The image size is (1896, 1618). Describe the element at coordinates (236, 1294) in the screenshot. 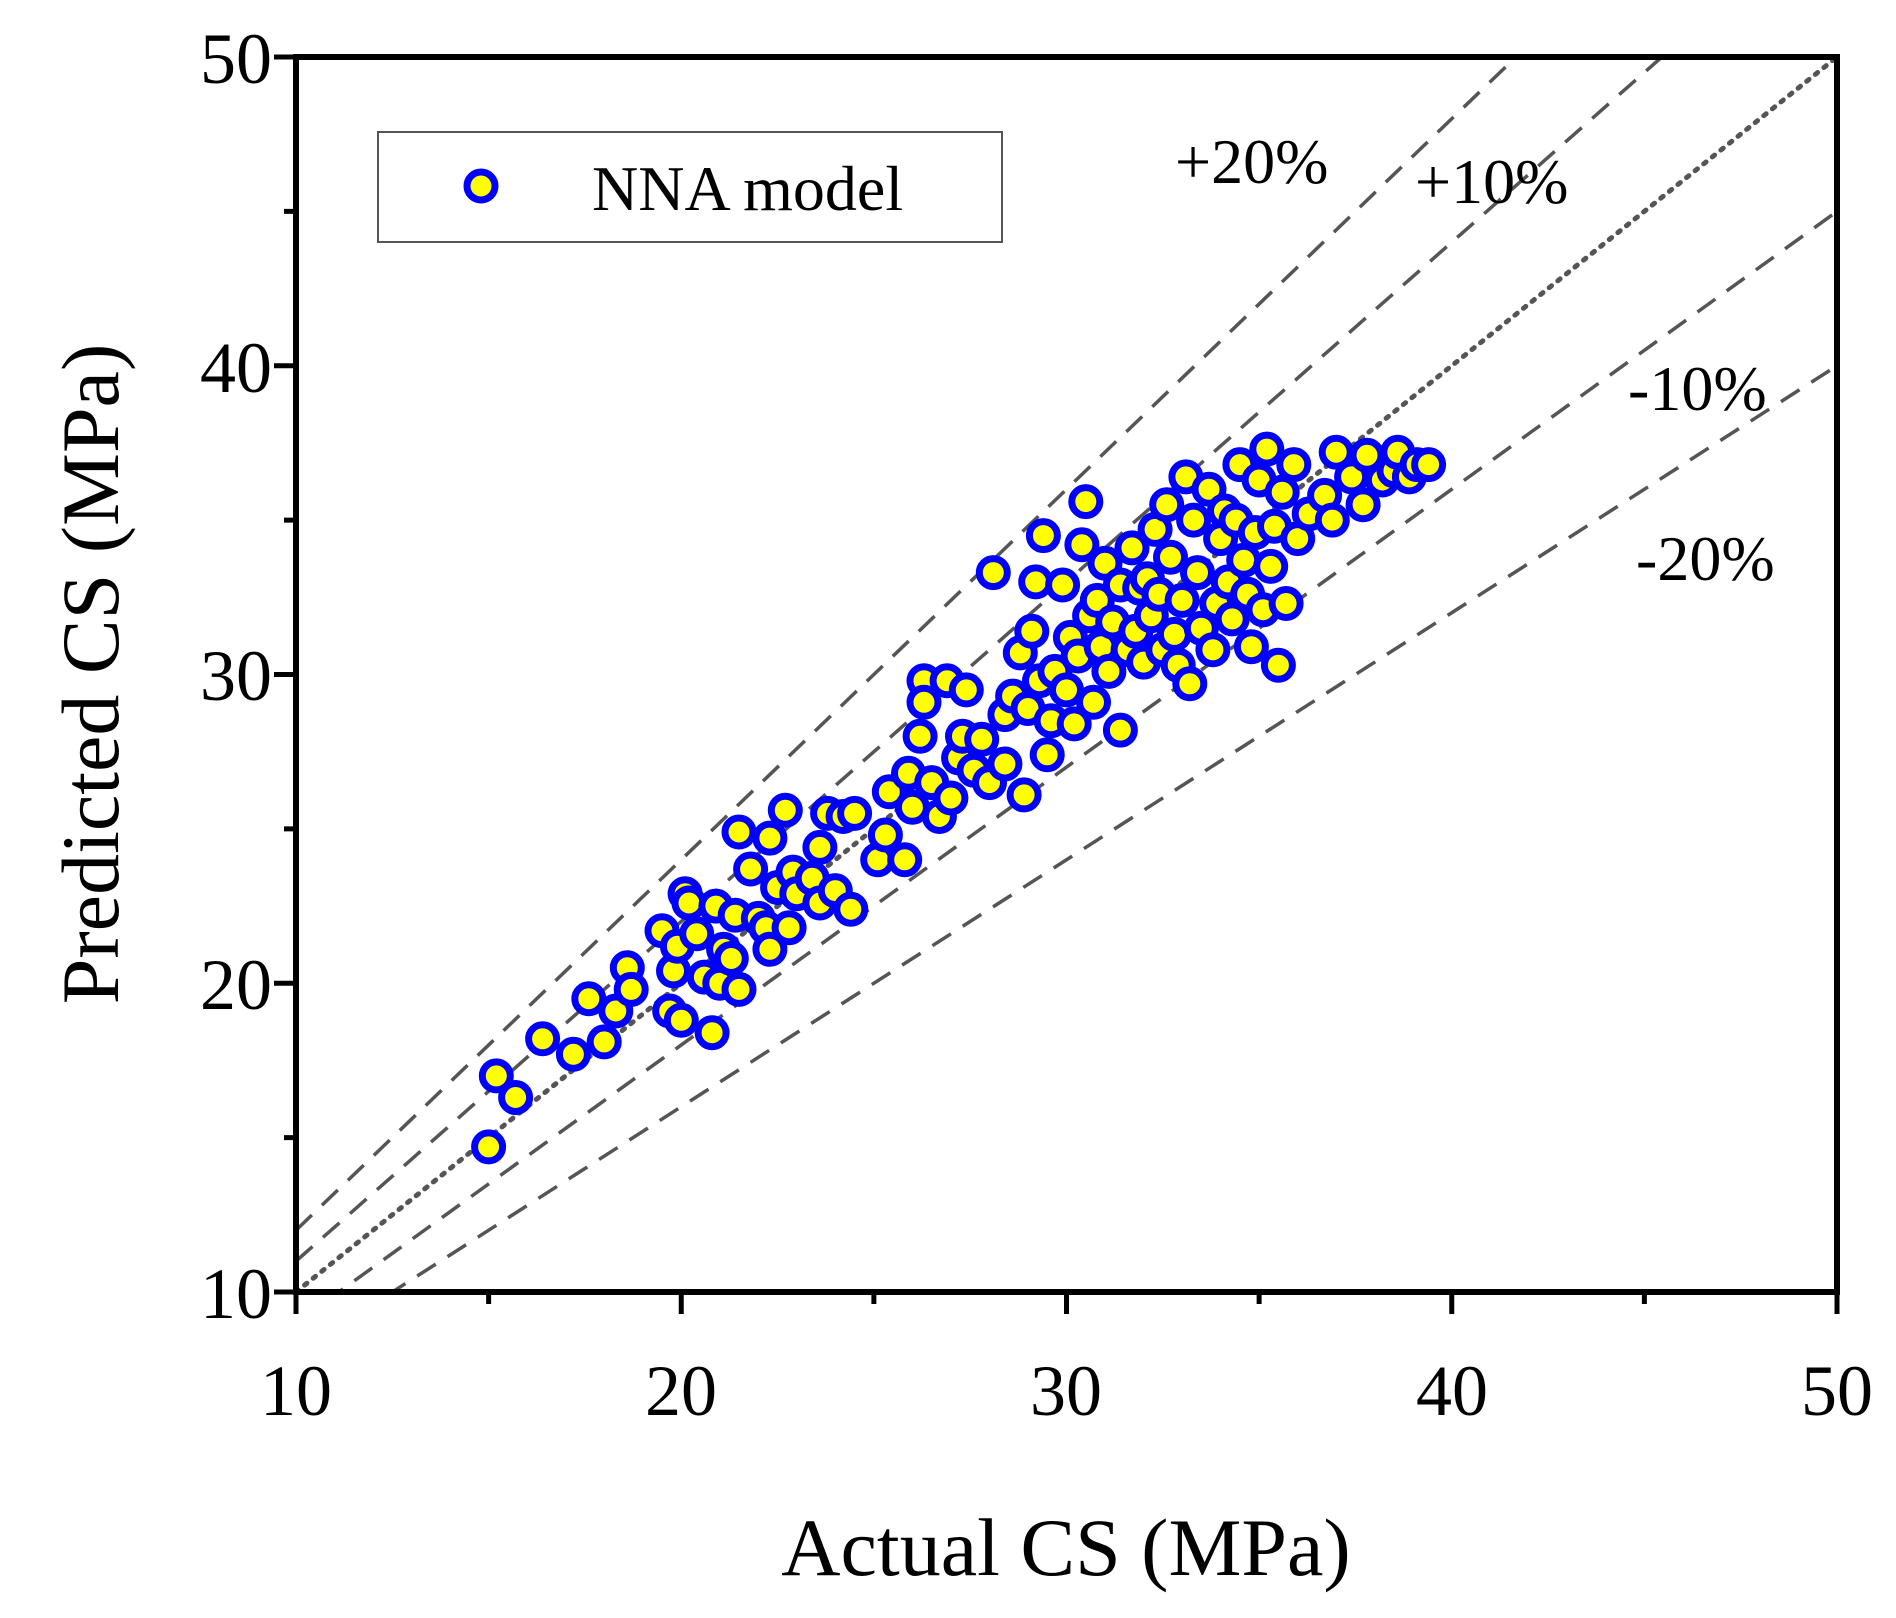

I see `y-tick-label: 10` at that location.